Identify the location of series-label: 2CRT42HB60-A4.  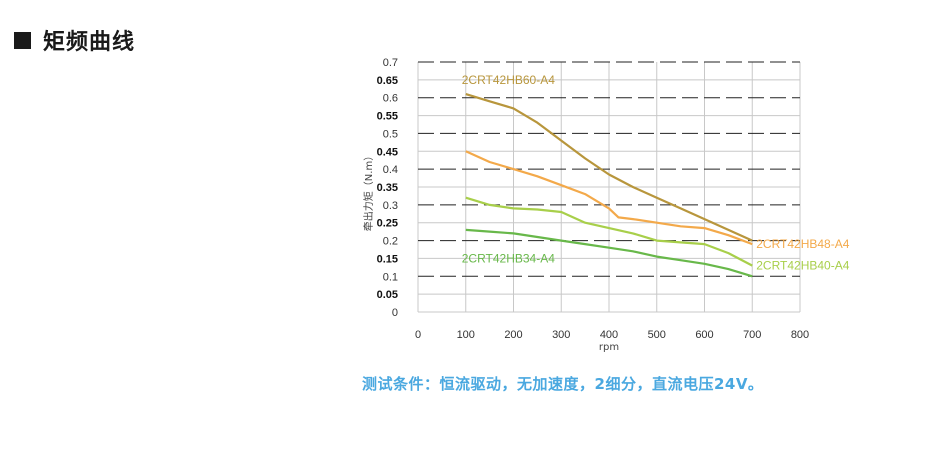
(508, 80).